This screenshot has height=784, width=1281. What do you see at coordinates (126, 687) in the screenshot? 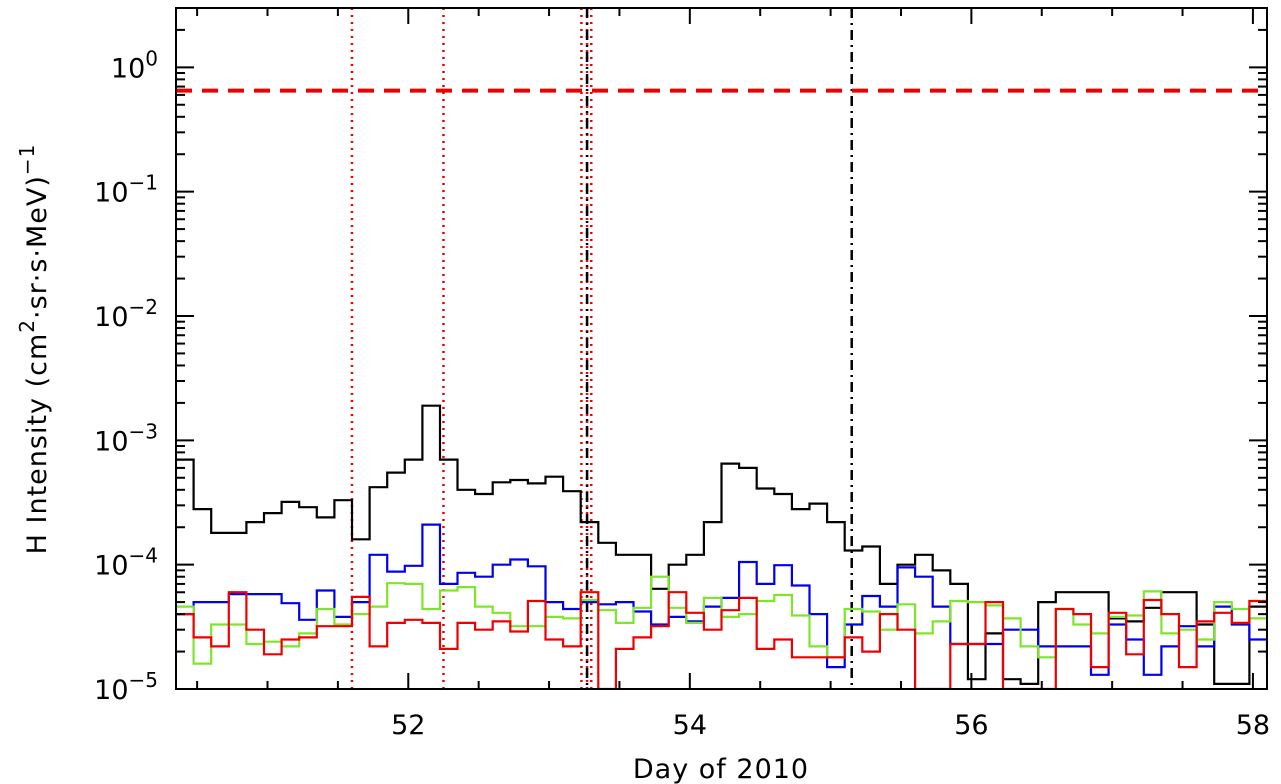
I see `y-tick-label: 10⁻⁵` at bounding box center [126, 687].